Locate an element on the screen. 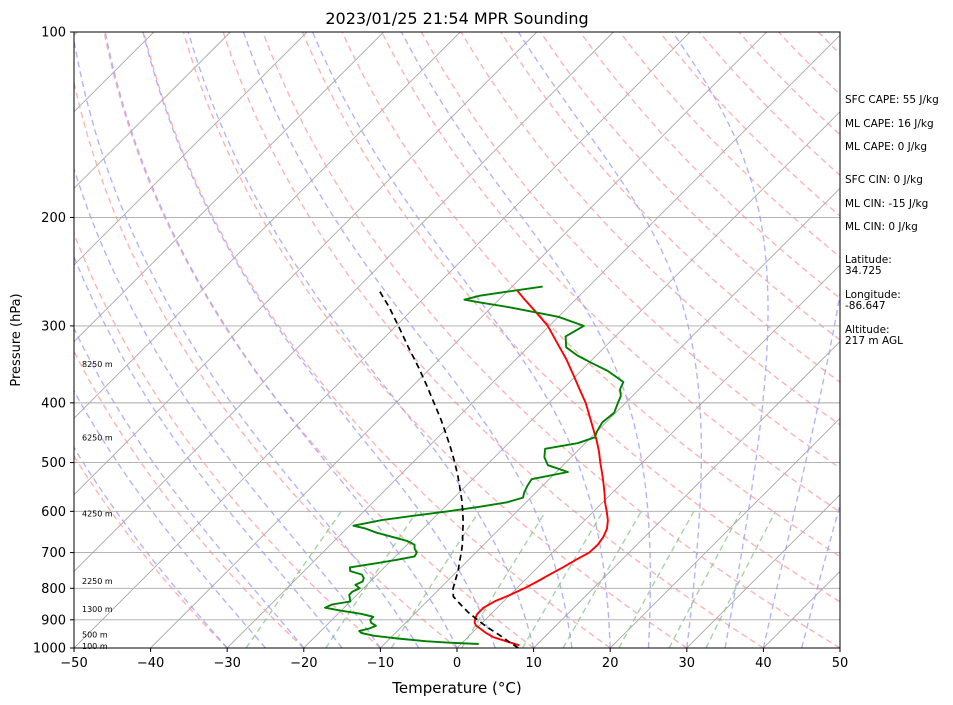 This screenshot has width=953, height=705. latitude-label: Latitude: 34.725 is located at coordinates (868, 265).